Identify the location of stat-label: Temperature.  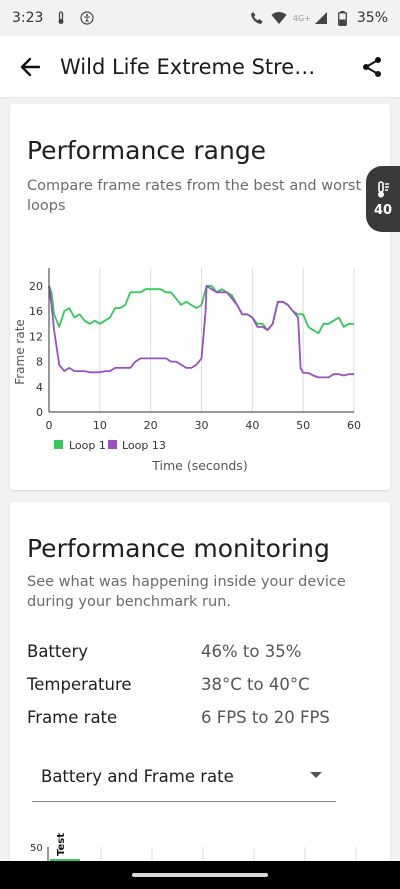
(79, 684).